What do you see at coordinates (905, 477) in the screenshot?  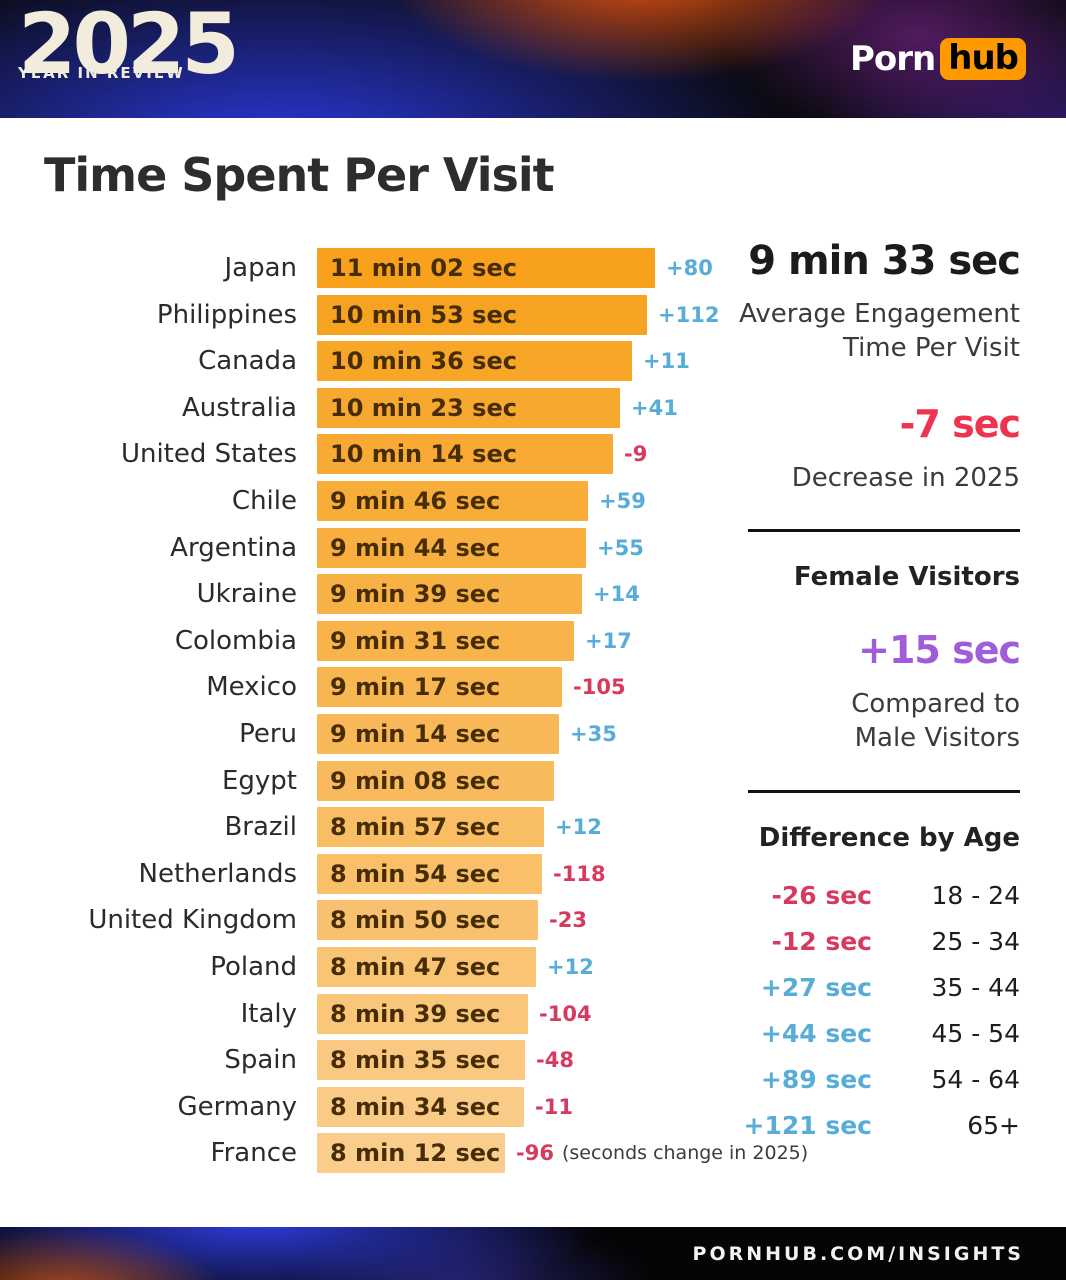 I see `decrease-label: Decrease in 2025` at bounding box center [905, 477].